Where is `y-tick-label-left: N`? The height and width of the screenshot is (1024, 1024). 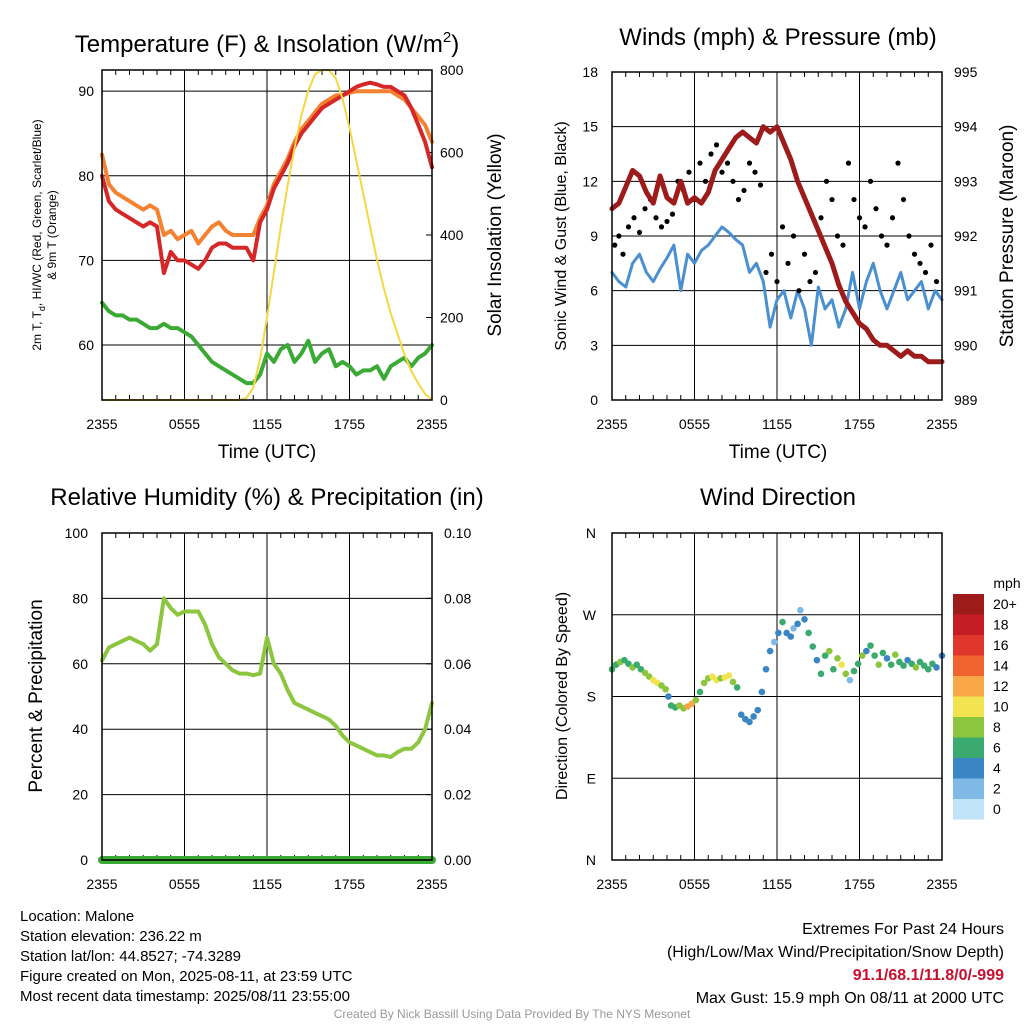 y-tick-label-left: N is located at coordinates (591, 533).